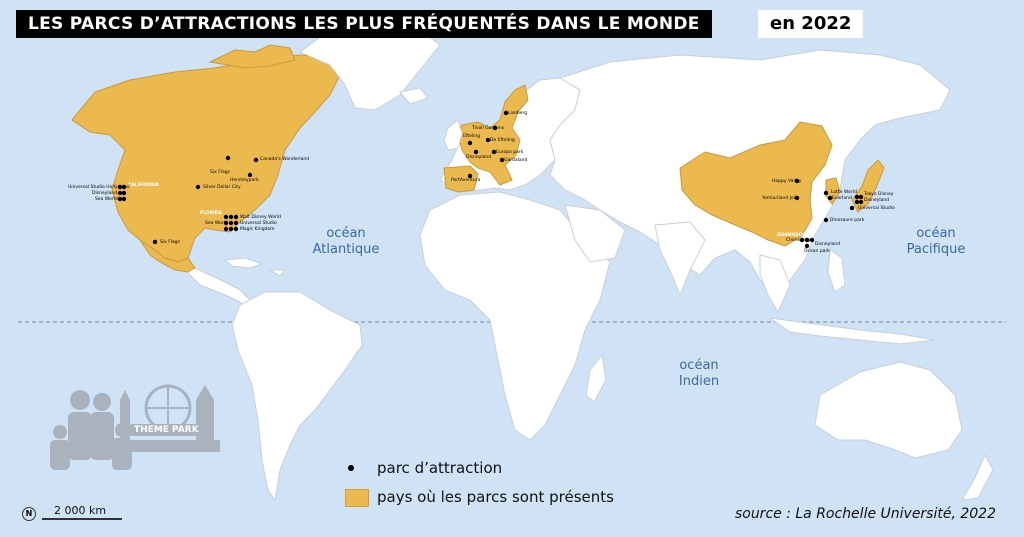  What do you see at coordinates (502, 140) in the screenshot?
I see `park-label: De Efteling` at bounding box center [502, 140].